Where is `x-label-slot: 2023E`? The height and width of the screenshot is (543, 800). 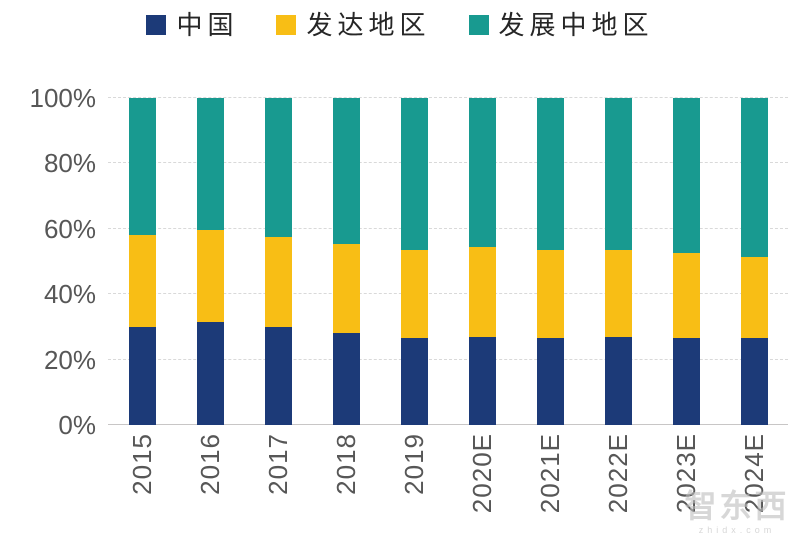
x-label-slot: 2023E is located at coordinates (686, 487).